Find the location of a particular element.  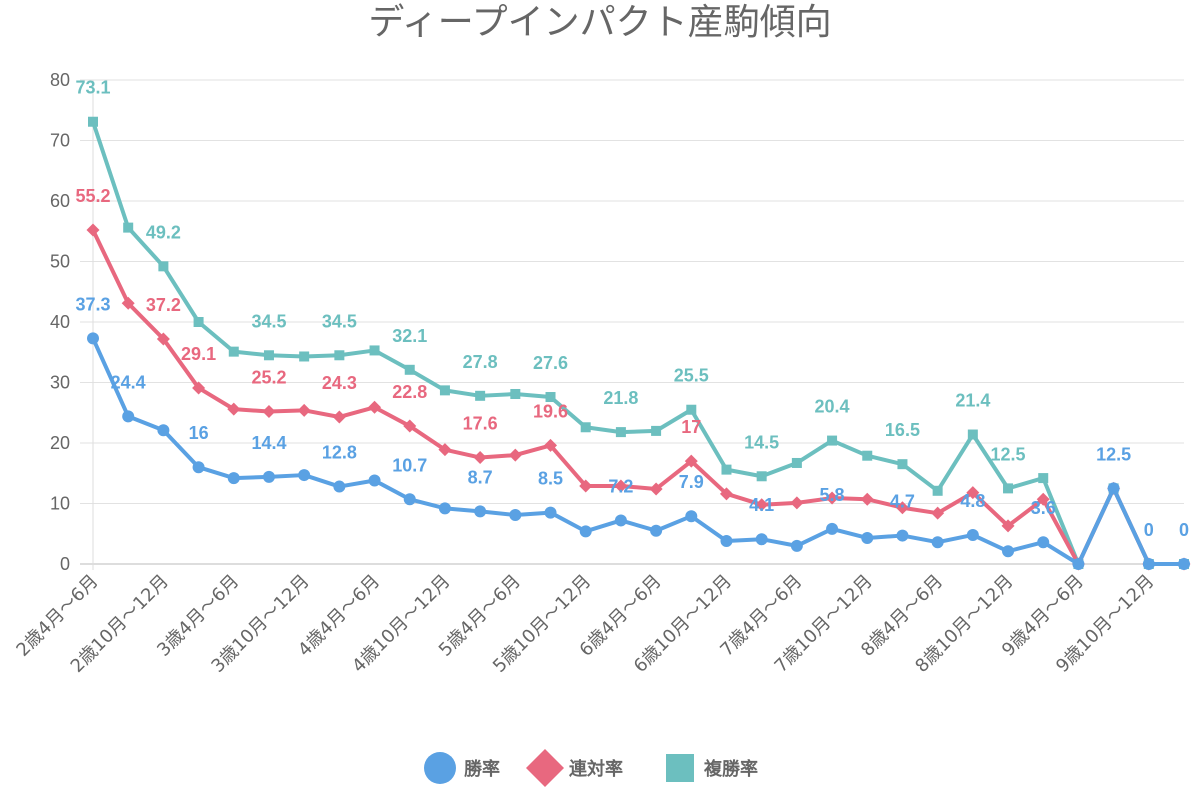

data-label: 21.4 is located at coordinates (972, 401).